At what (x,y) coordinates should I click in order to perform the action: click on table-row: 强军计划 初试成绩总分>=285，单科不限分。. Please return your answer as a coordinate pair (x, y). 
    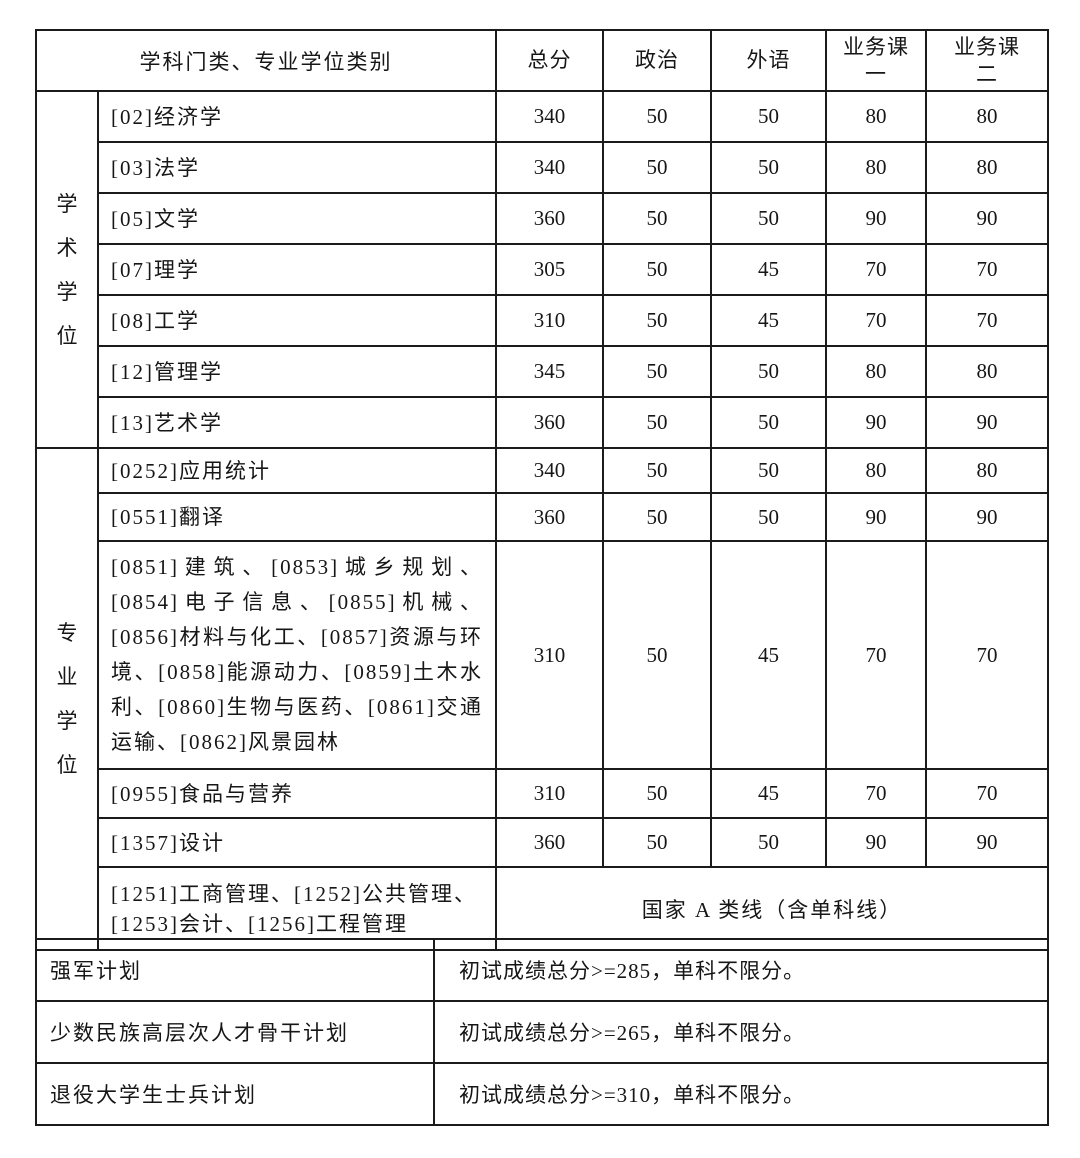
    Looking at the image, I should click on (542, 970).